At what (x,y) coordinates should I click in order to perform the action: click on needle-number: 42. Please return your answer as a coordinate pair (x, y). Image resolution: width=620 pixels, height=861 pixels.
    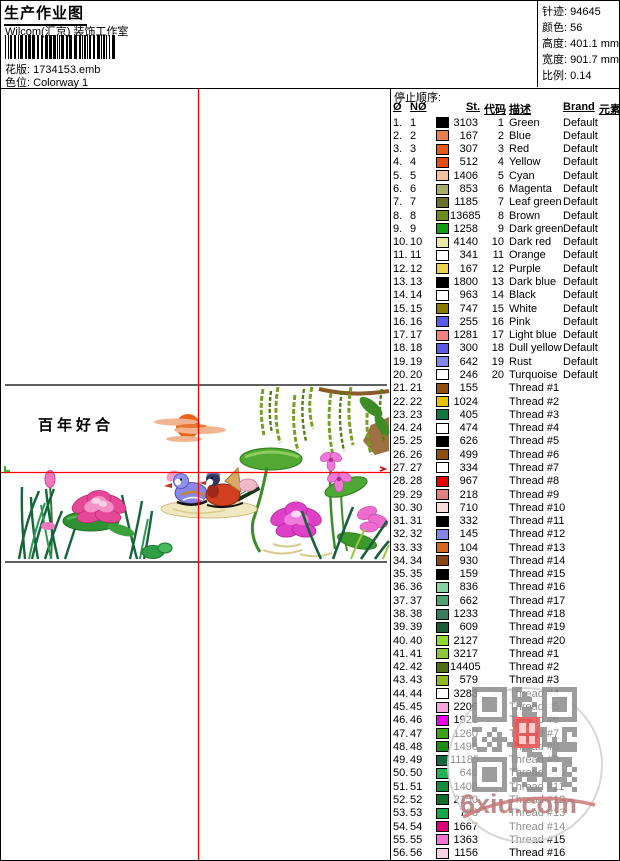
    Looking at the image, I should click on (416, 667).